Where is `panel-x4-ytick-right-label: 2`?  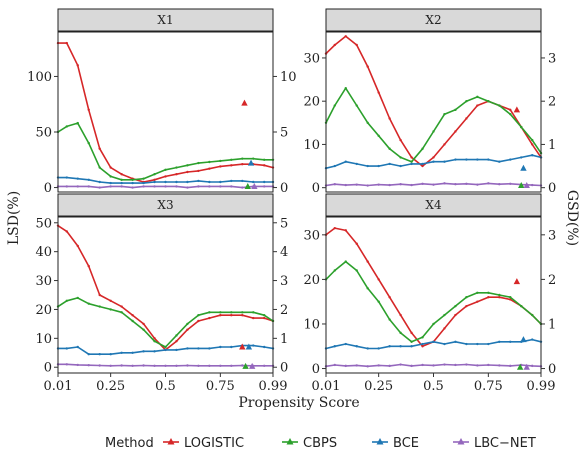
panel-x4-ytick-right-label: 2 is located at coordinates (552, 280).